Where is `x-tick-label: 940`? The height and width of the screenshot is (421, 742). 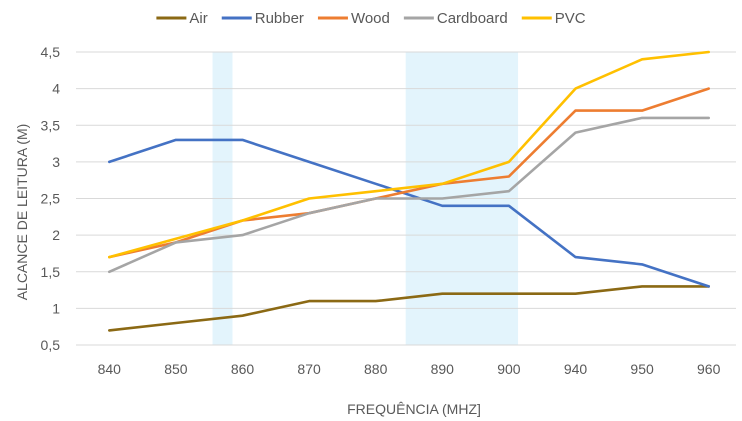
x-tick-label: 940 is located at coordinates (576, 369).